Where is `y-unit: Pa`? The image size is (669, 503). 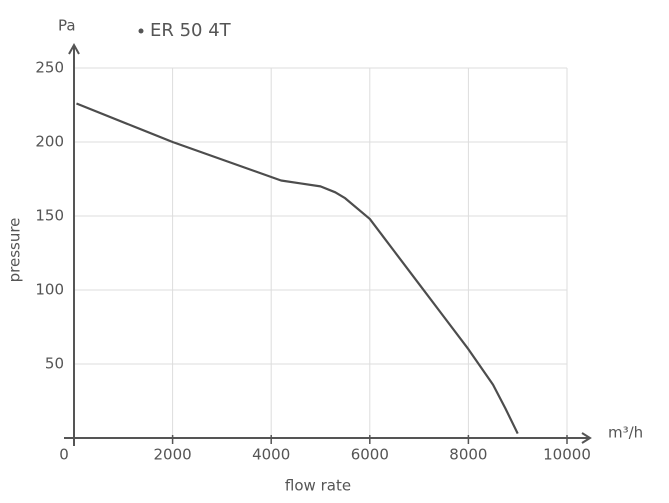
y-unit: Pa is located at coordinates (67, 26).